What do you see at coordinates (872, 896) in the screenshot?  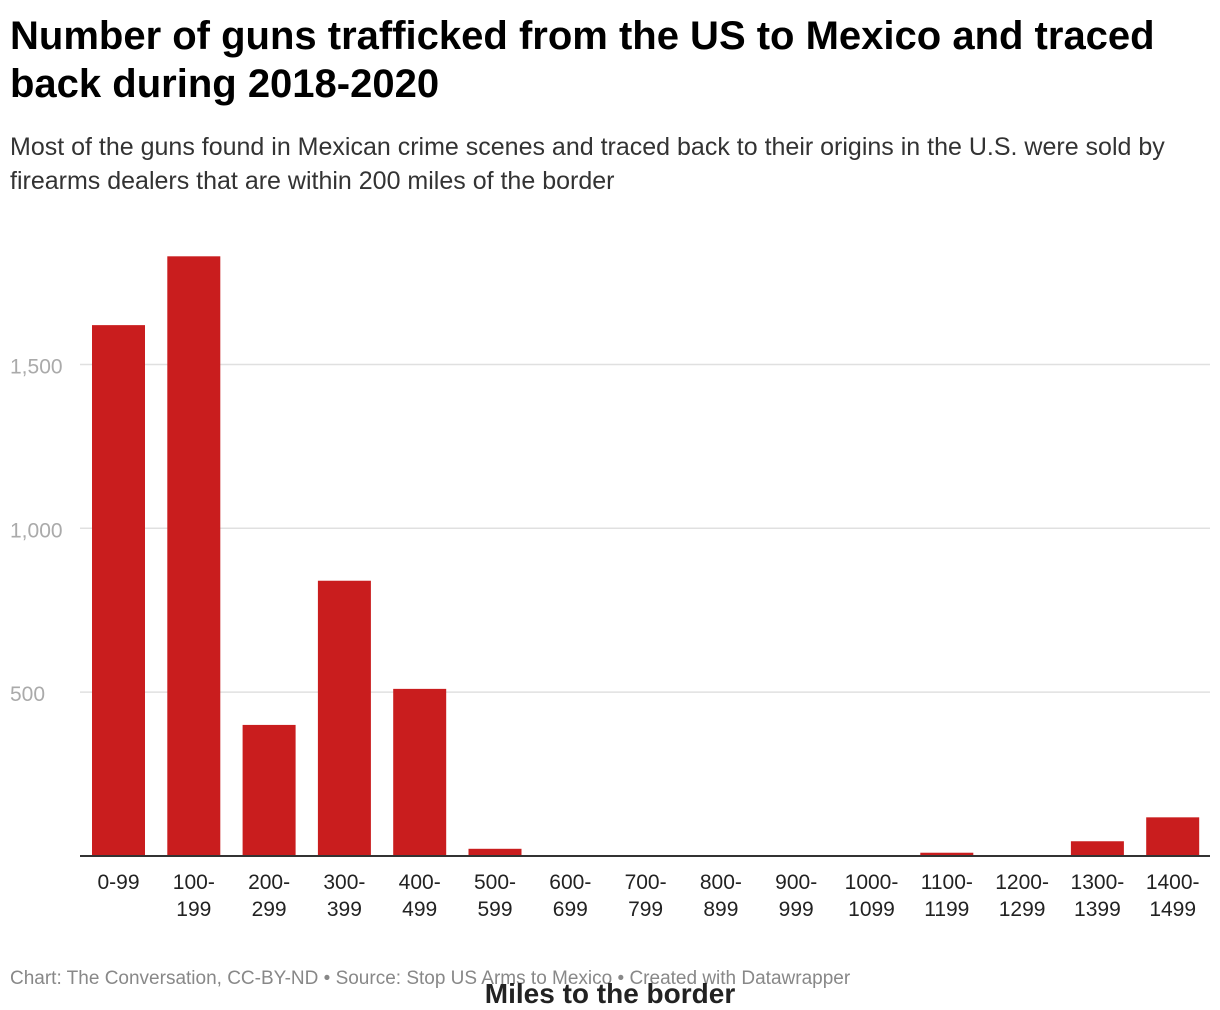 I see `x-tick-label: 1000-1099` at bounding box center [872, 896].